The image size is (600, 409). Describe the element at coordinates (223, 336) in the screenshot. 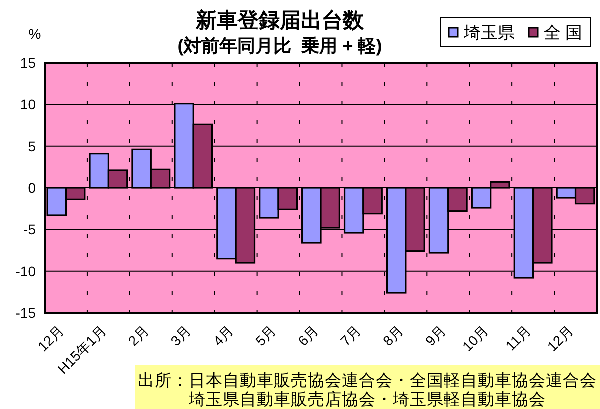

I see `x-tick-label: 4月` at that location.